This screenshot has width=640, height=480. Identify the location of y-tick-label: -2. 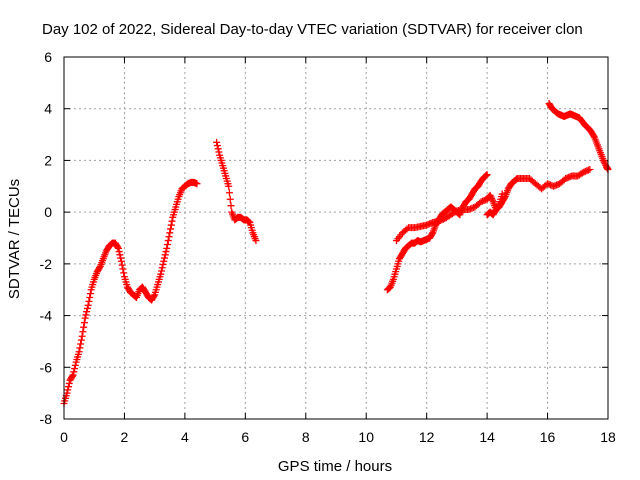
(46, 264).